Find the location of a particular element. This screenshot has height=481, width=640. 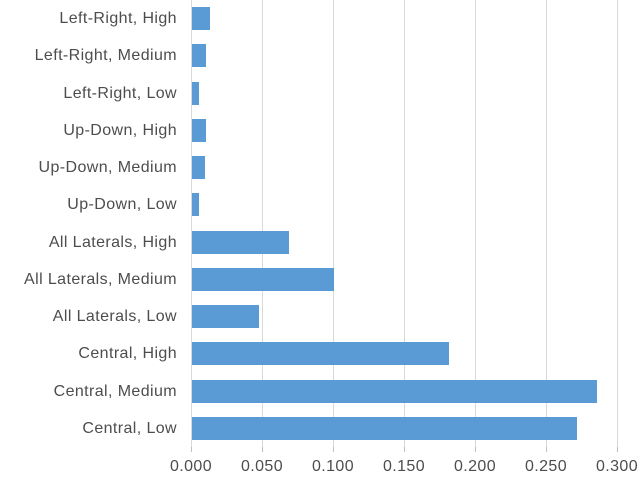

category-label: All Laterals, Medium is located at coordinates (100, 279).